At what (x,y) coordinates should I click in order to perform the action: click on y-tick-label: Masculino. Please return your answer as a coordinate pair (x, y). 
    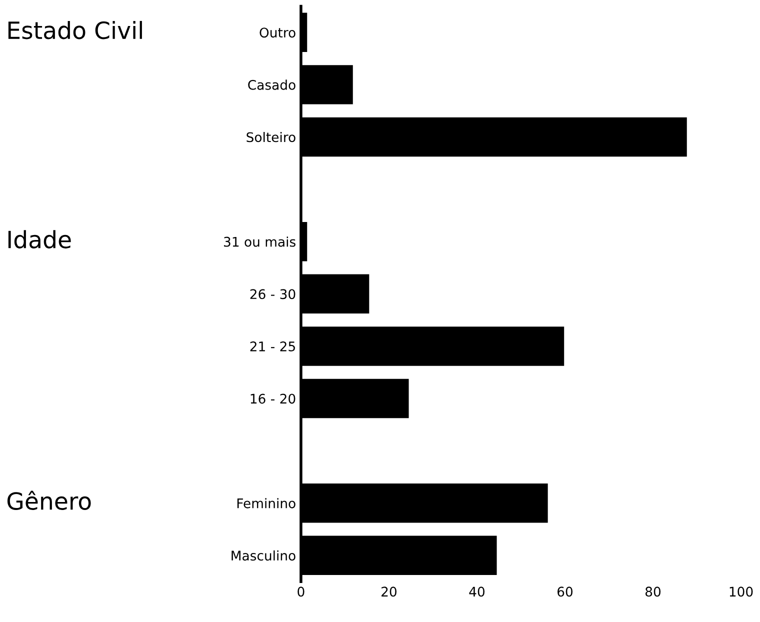
    Looking at the image, I should click on (264, 555).